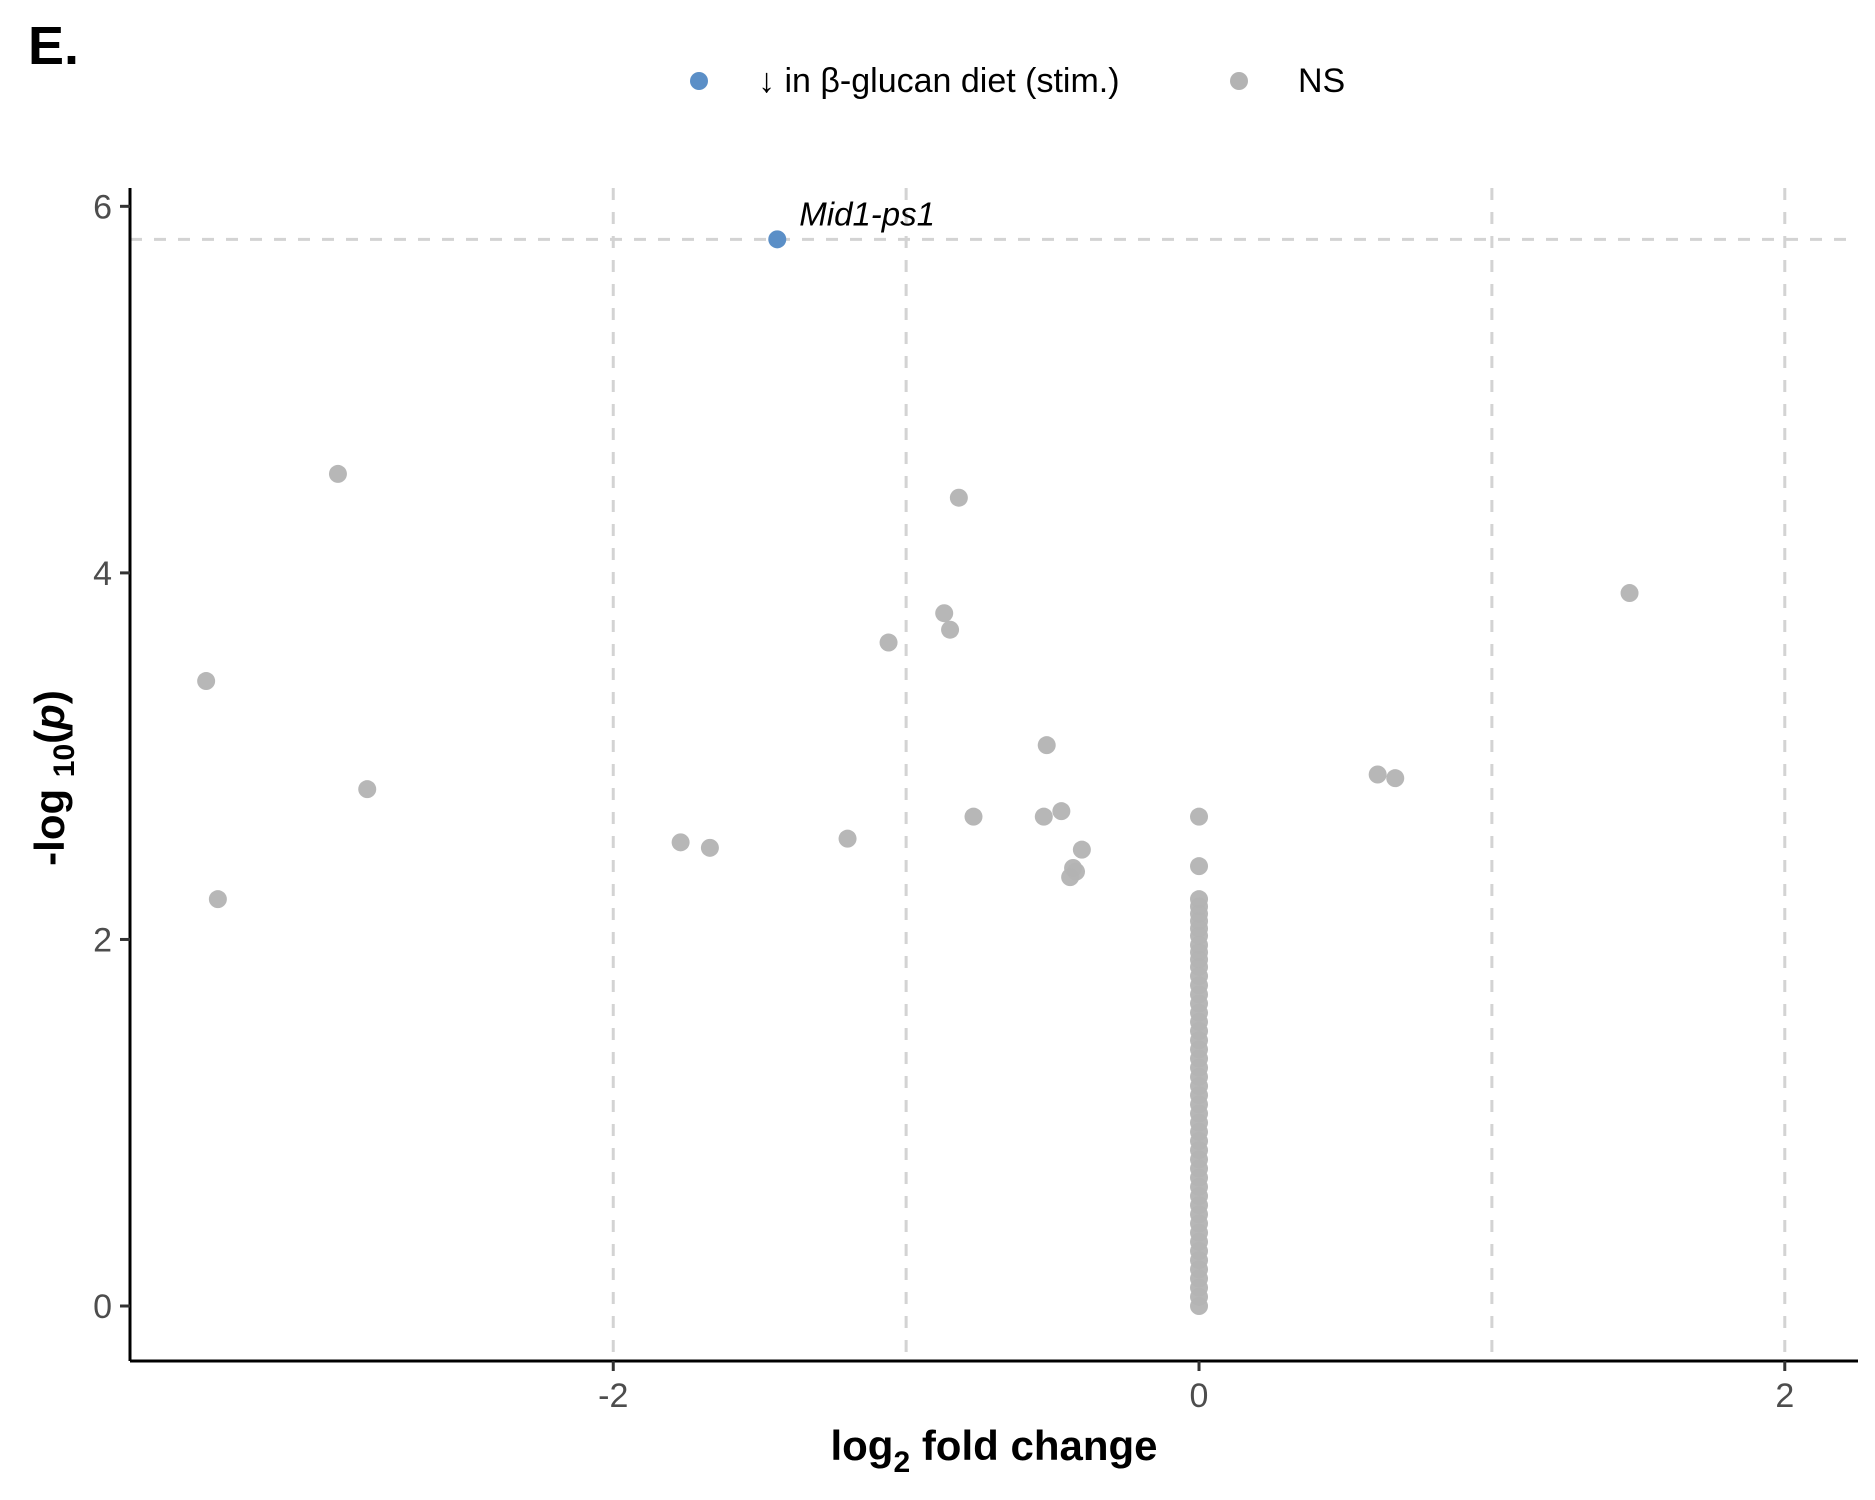 This screenshot has width=1875, height=1500. What do you see at coordinates (1199, 1396) in the screenshot?
I see `x-tick-label: 0` at bounding box center [1199, 1396].